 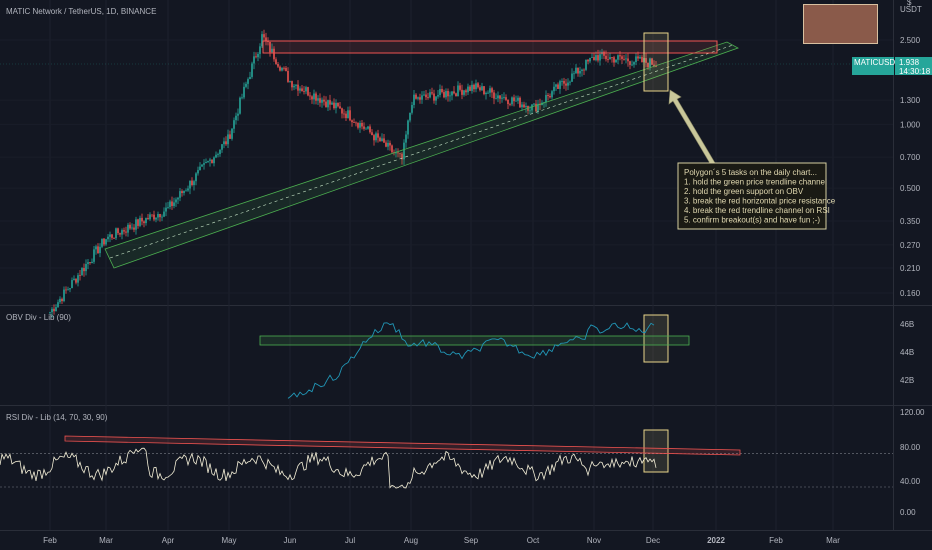 What do you see at coordinates (328, 468) in the screenshot?
I see `rsi-line` at bounding box center [328, 468].